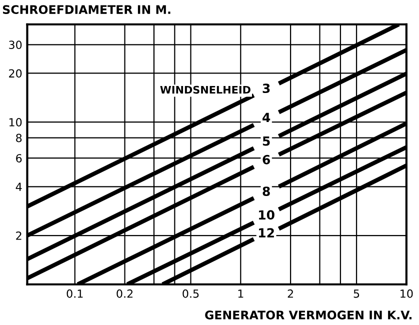 The width and height of the screenshot is (419, 325). I want to click on series-label: 4, so click(266, 117).